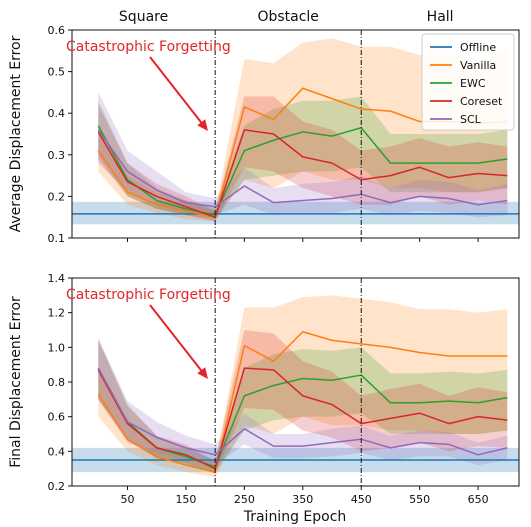  What do you see at coordinates (440, 17) in the screenshot?
I see `phase-label-hall: Hall` at bounding box center [440, 17].